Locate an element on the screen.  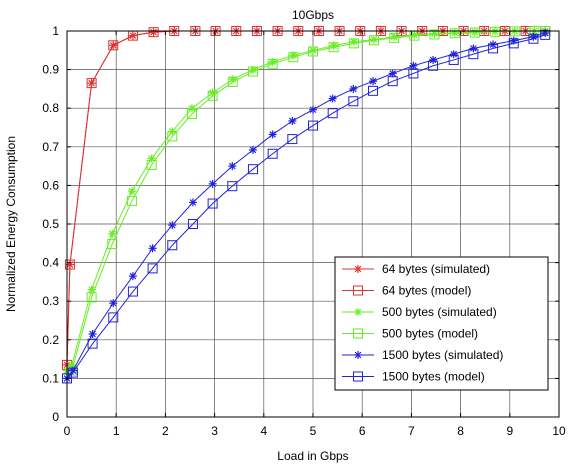
y-tick-label: 0.3 is located at coordinates (50, 301).